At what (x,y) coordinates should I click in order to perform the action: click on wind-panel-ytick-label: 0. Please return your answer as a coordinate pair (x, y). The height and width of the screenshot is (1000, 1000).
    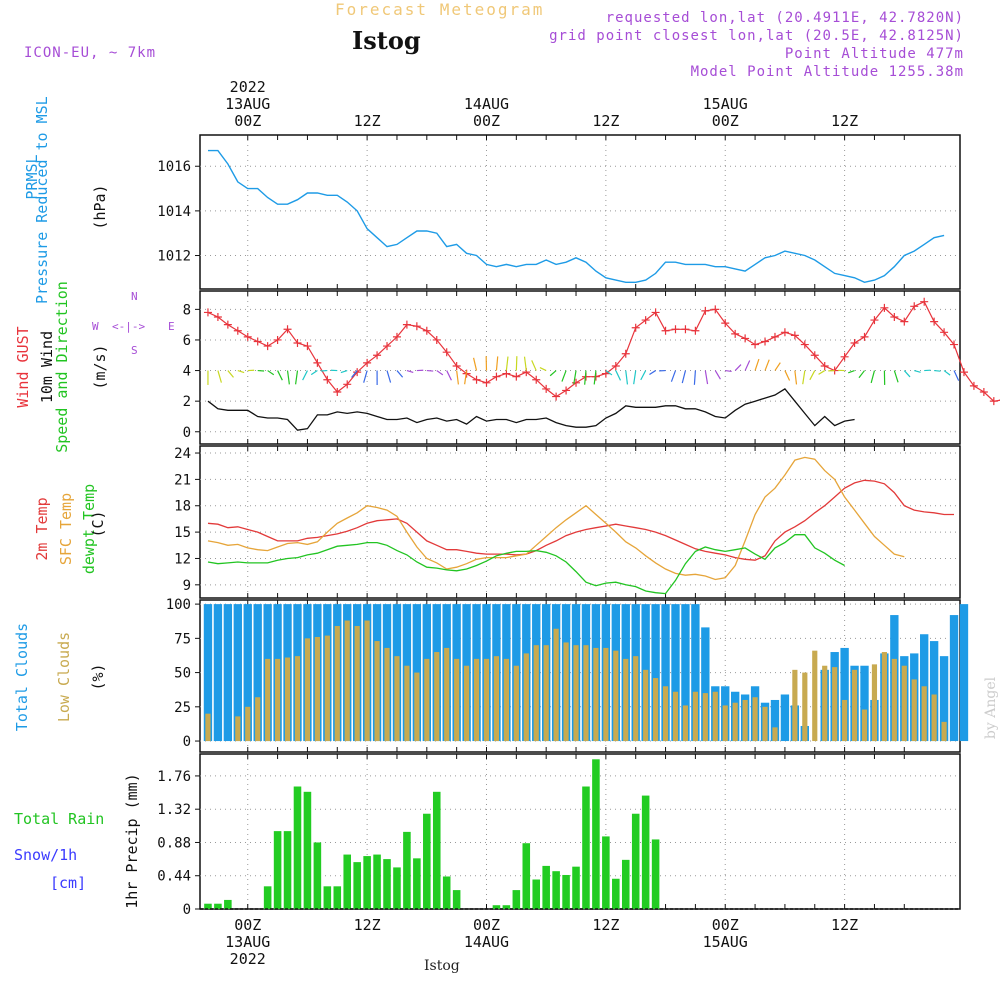
    Looking at the image, I should click on (187, 433).